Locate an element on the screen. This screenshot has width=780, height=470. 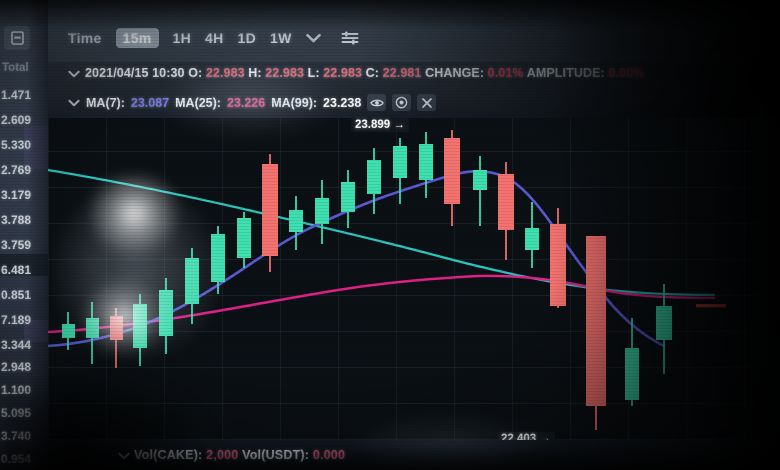
volume-base-value: 2,000 is located at coordinates (222, 455).